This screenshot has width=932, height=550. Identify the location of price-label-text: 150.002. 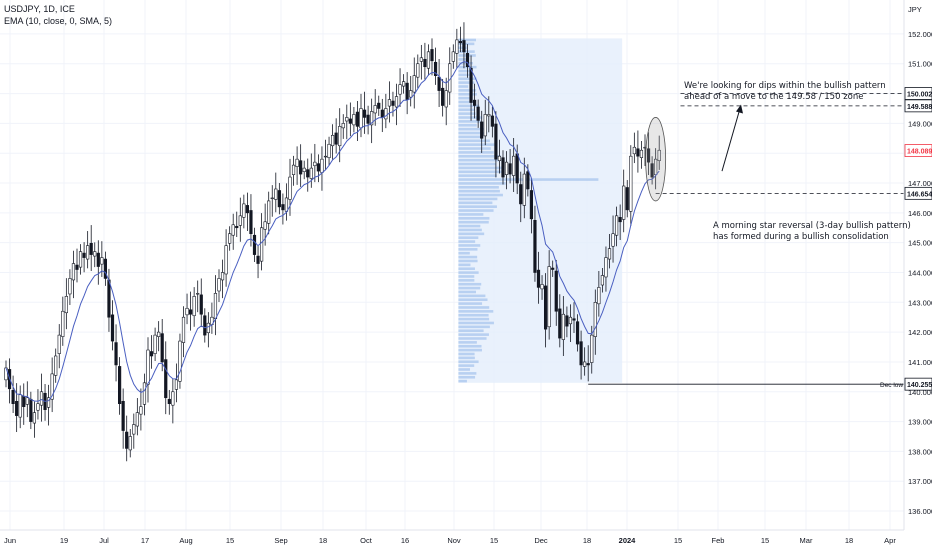
(919, 95).